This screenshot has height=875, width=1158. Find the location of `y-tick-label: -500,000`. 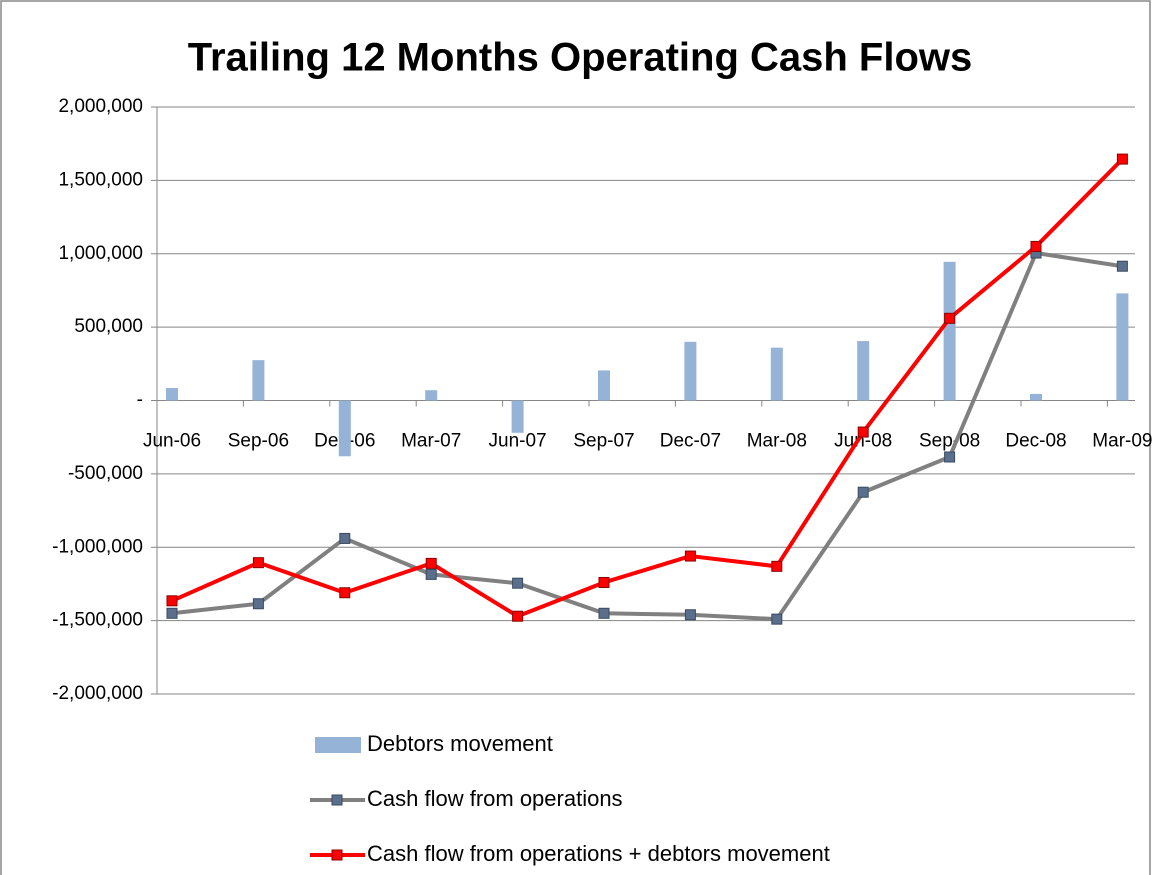

y-tick-label: -500,000 is located at coordinates (105, 473).